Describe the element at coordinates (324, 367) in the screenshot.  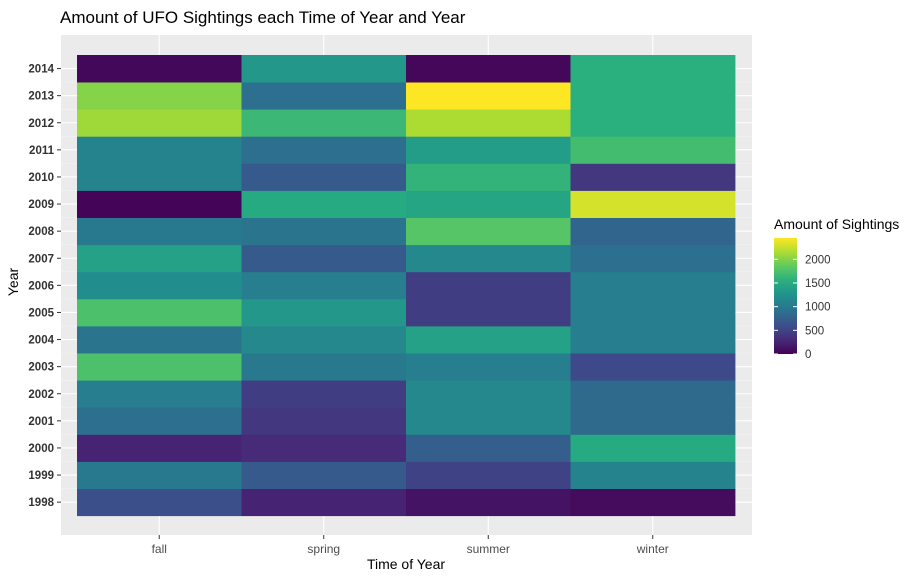
I see `heatmap-cell-spring-2003` at that location.